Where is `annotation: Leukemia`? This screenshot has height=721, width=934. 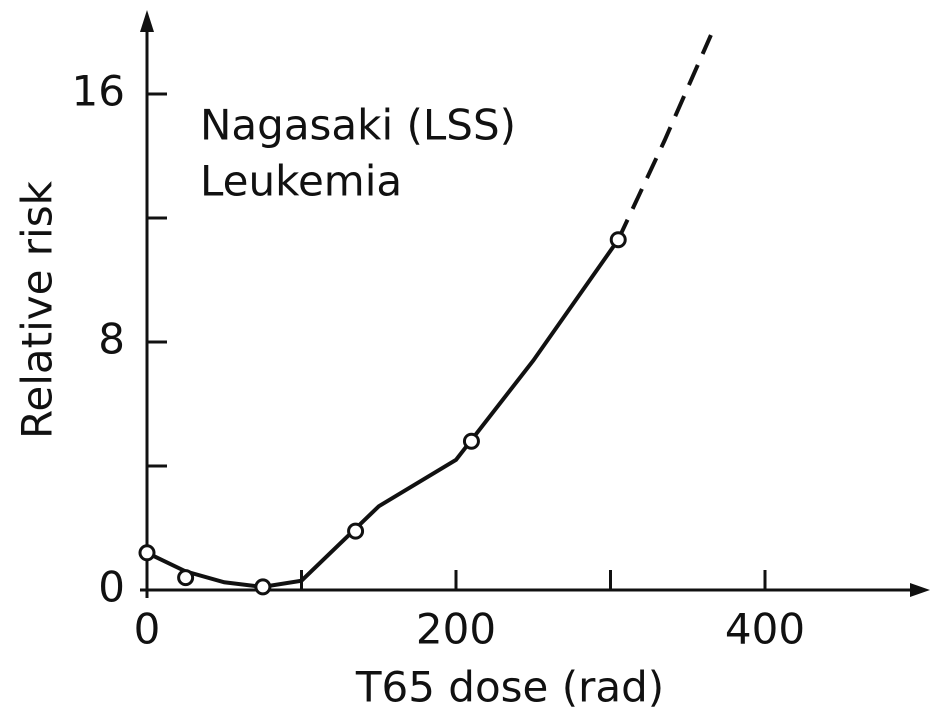
annotation: Leukemia is located at coordinates (301, 181).